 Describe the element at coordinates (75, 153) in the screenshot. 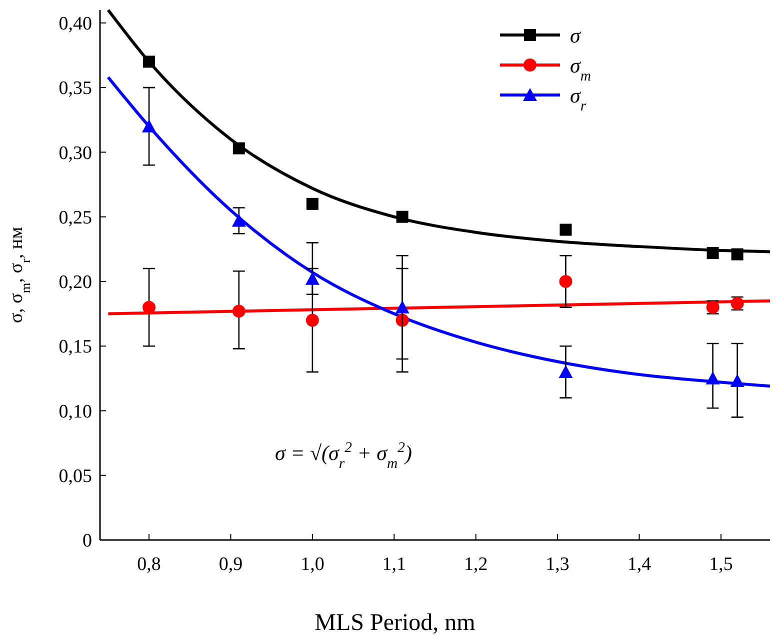

I see `y-tick-label: 0,30` at that location.